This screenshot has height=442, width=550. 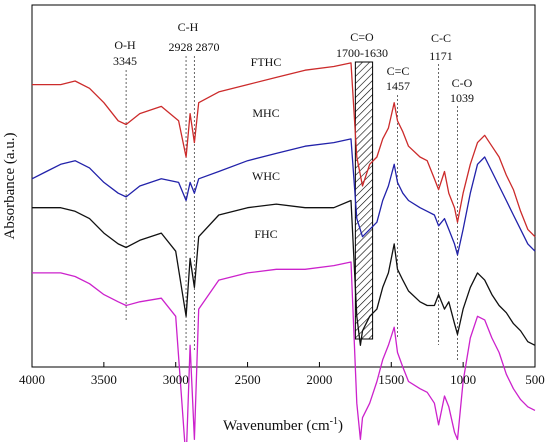 I want to click on x-tick-label: 3500, so click(x=104, y=379).